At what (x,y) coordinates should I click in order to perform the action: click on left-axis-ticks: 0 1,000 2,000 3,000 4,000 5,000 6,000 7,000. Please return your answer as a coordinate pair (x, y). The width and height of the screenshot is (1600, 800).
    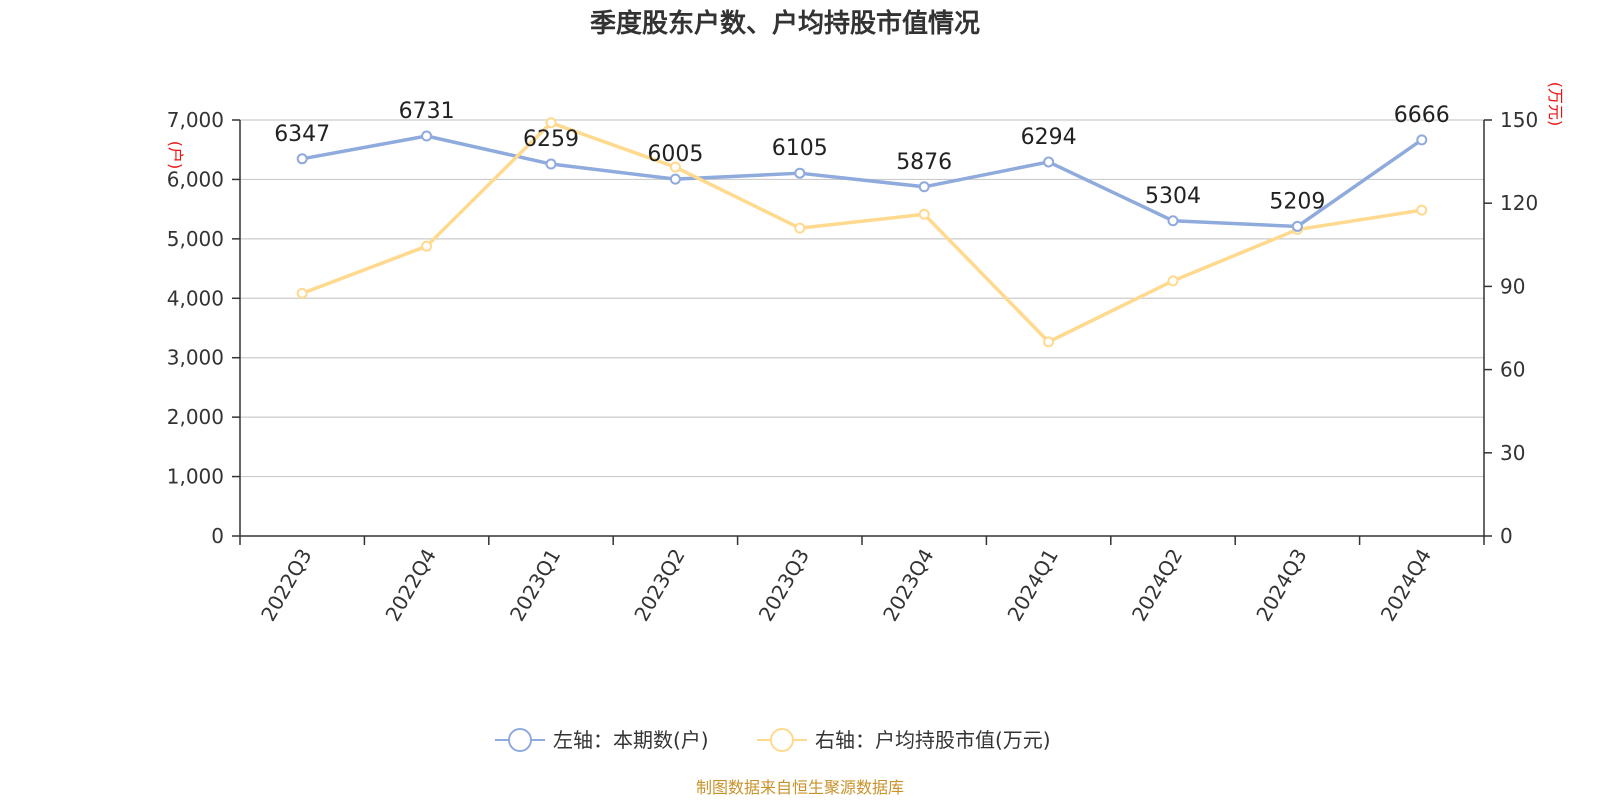
    Looking at the image, I should click on (203, 328).